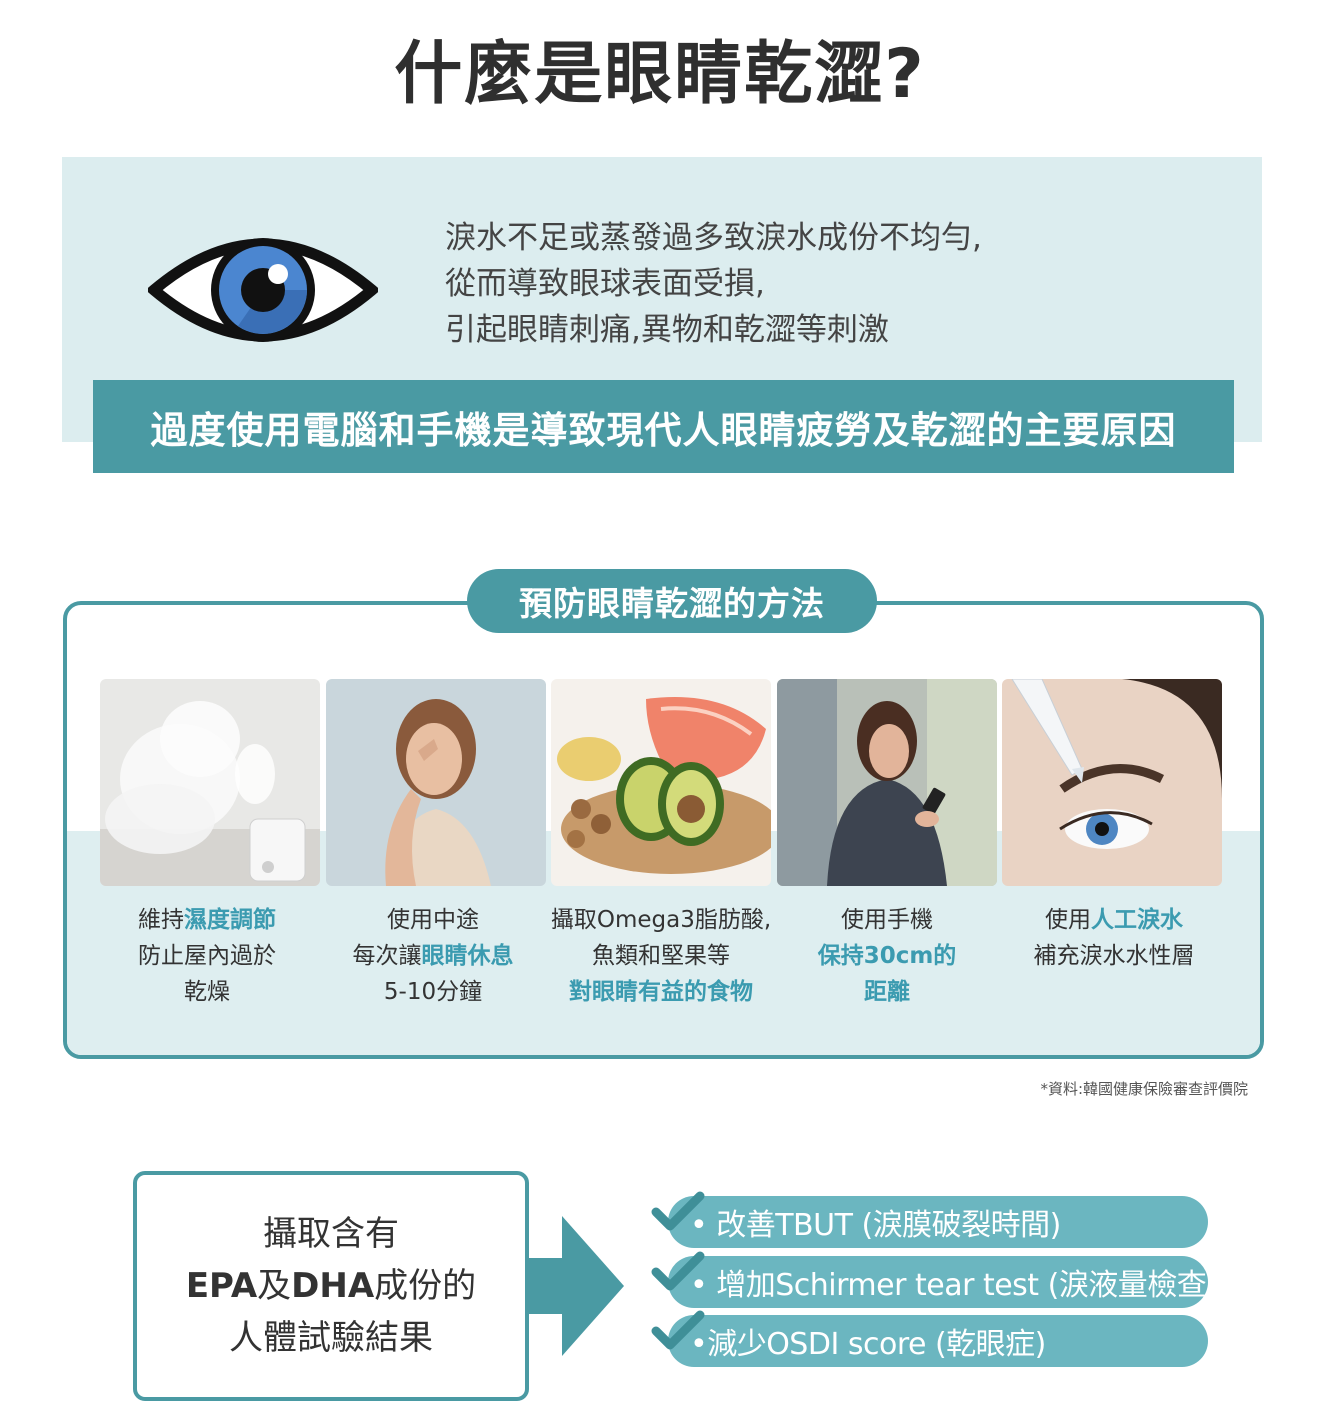 Image resolution: width=1320 pixels, height=1420 pixels. I want to click on benefit-osdi: •減少OSDI score (乾眼症), so click(938, 1341).